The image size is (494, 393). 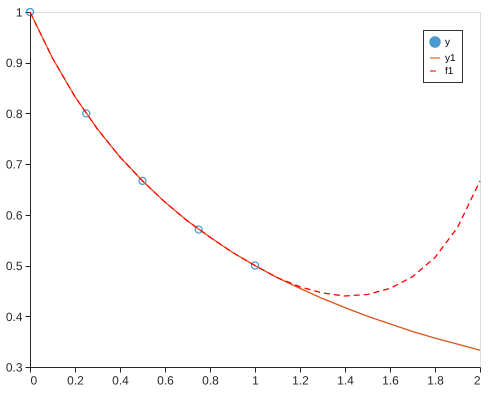 What do you see at coordinates (14, 63) in the screenshot?
I see `y-tick-label: 0.9` at bounding box center [14, 63].